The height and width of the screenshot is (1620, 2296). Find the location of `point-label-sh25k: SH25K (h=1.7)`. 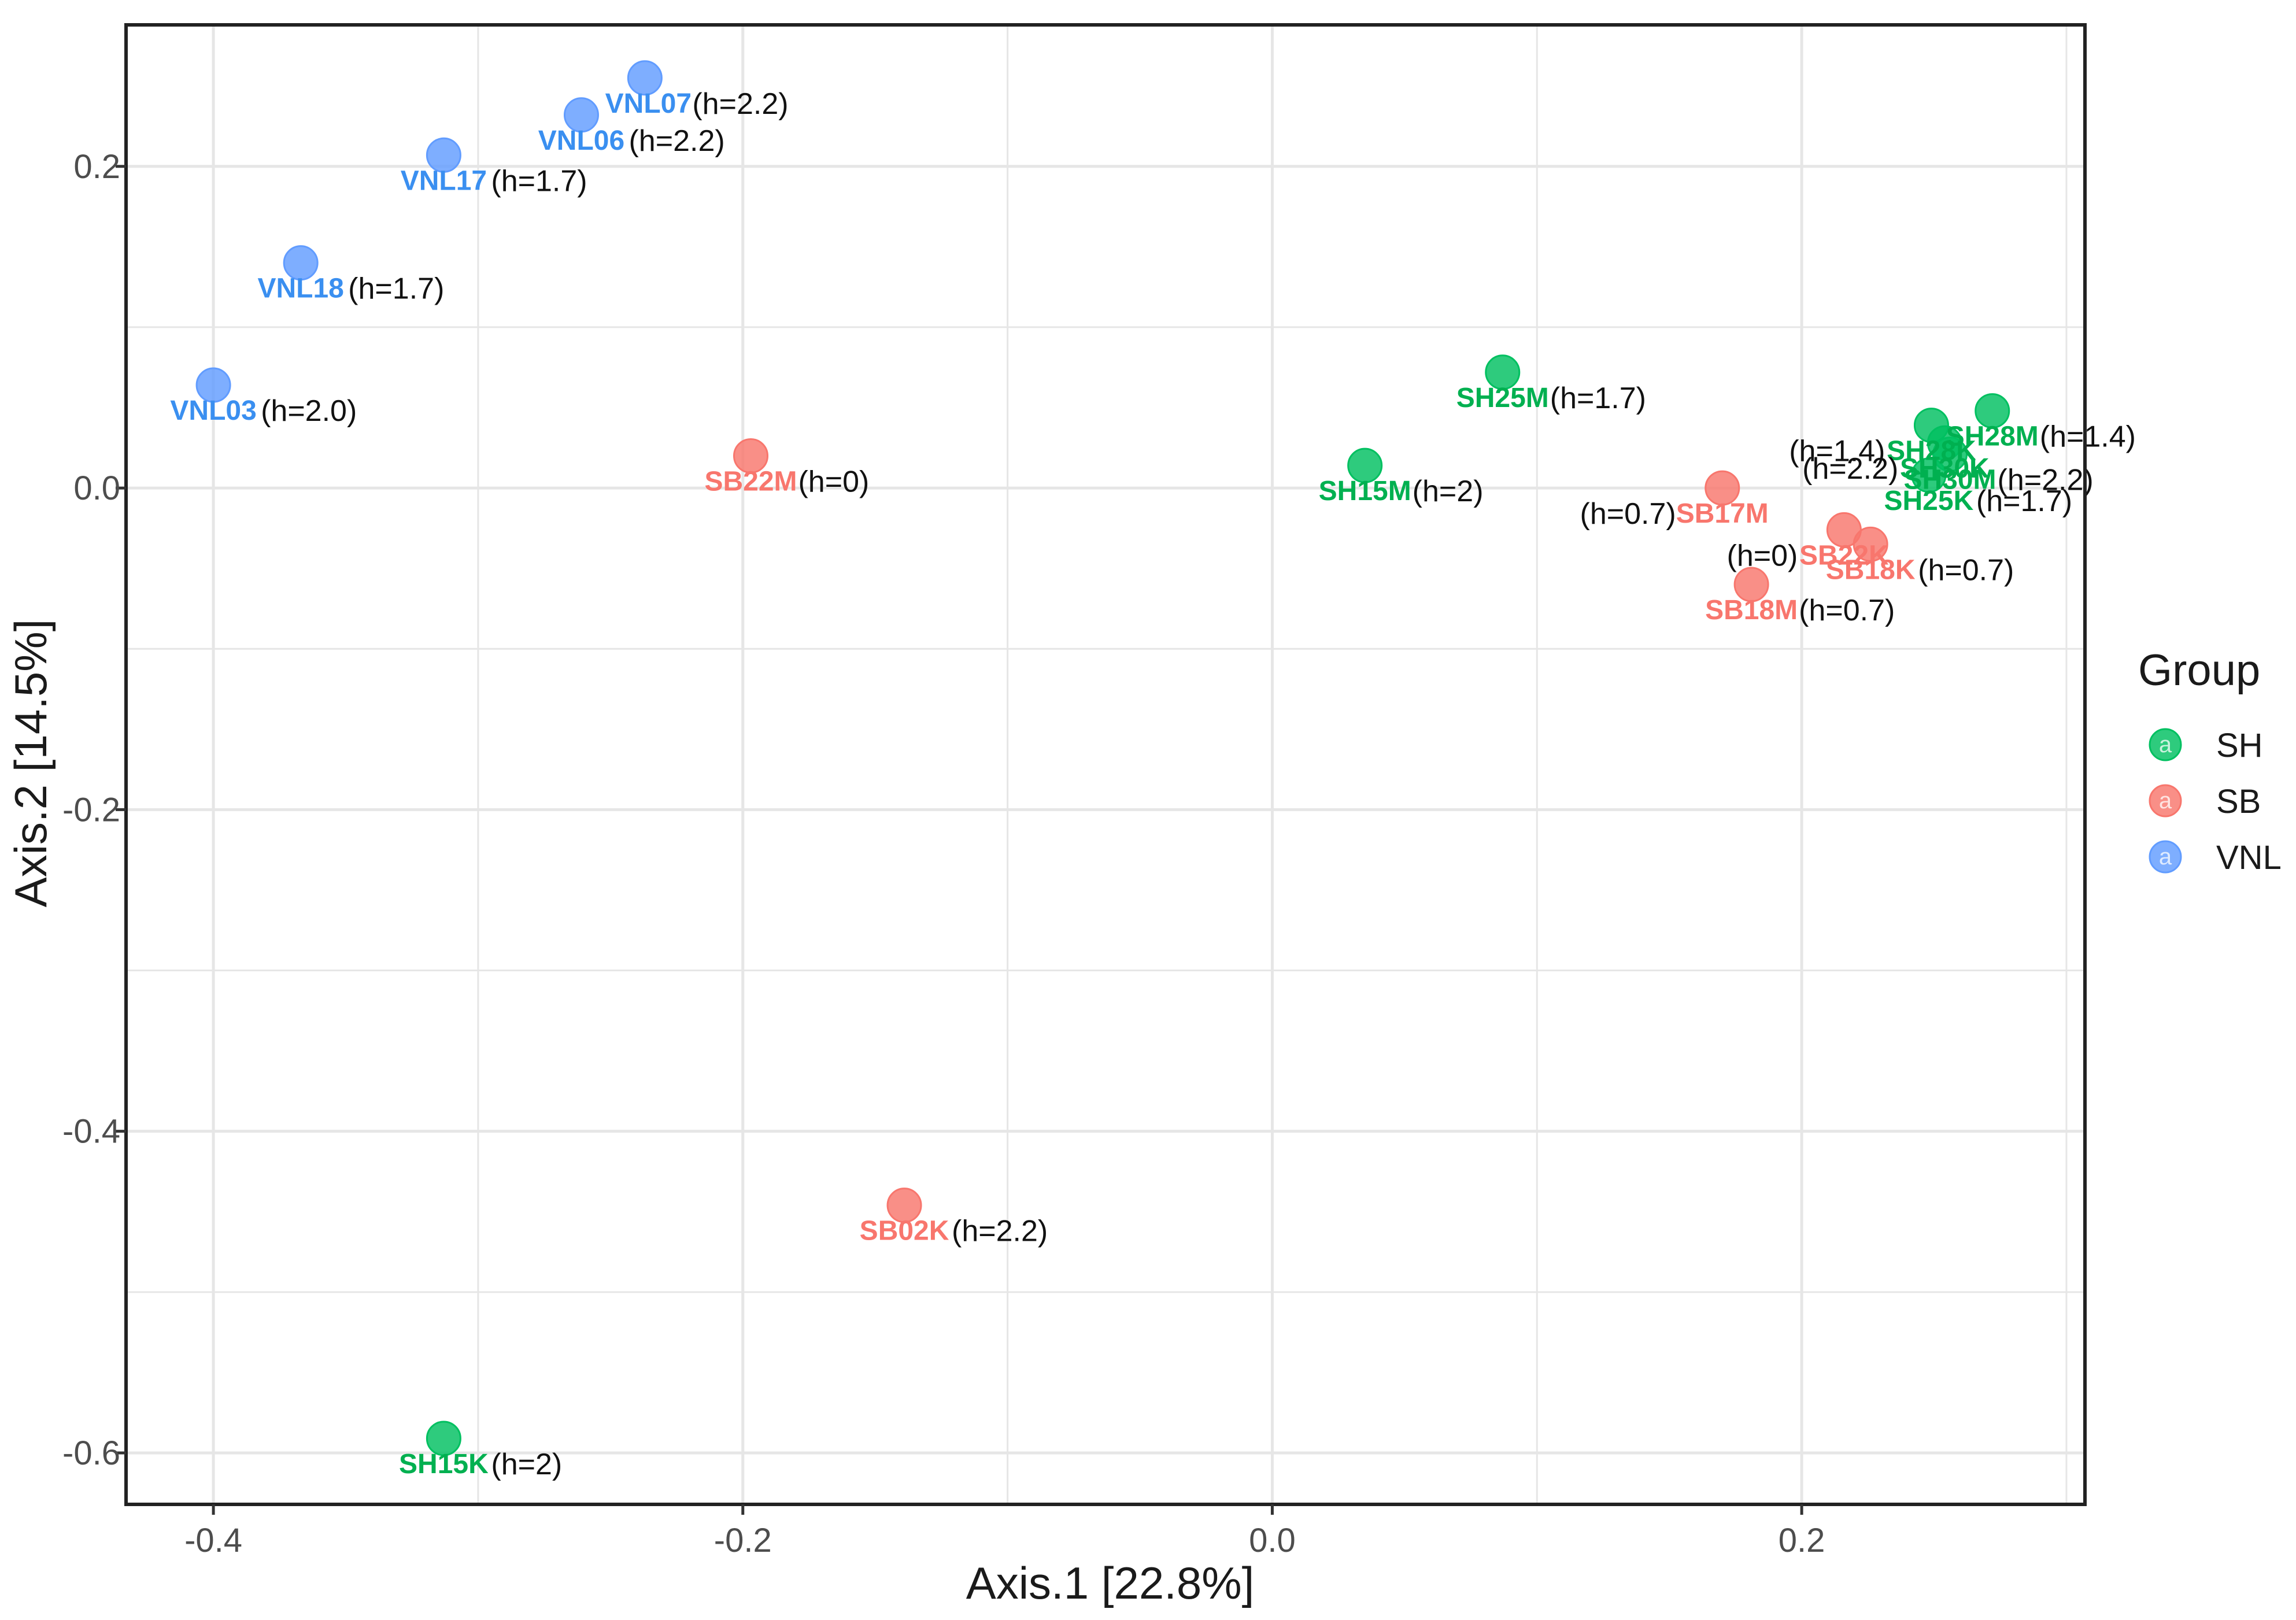

point-label-sh25k: SH25K (h=1.7) is located at coordinates (1978, 501).